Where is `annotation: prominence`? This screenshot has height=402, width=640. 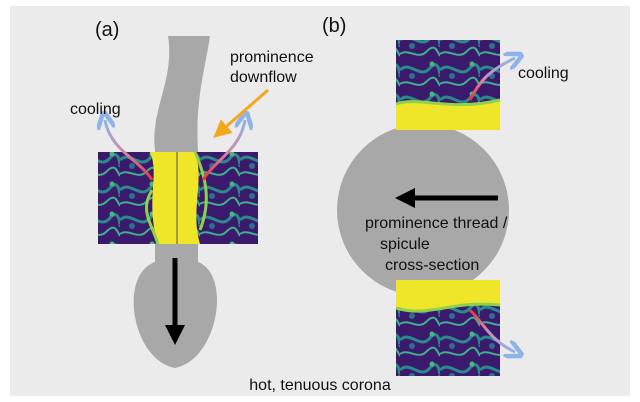 annotation: prominence is located at coordinates (272, 57).